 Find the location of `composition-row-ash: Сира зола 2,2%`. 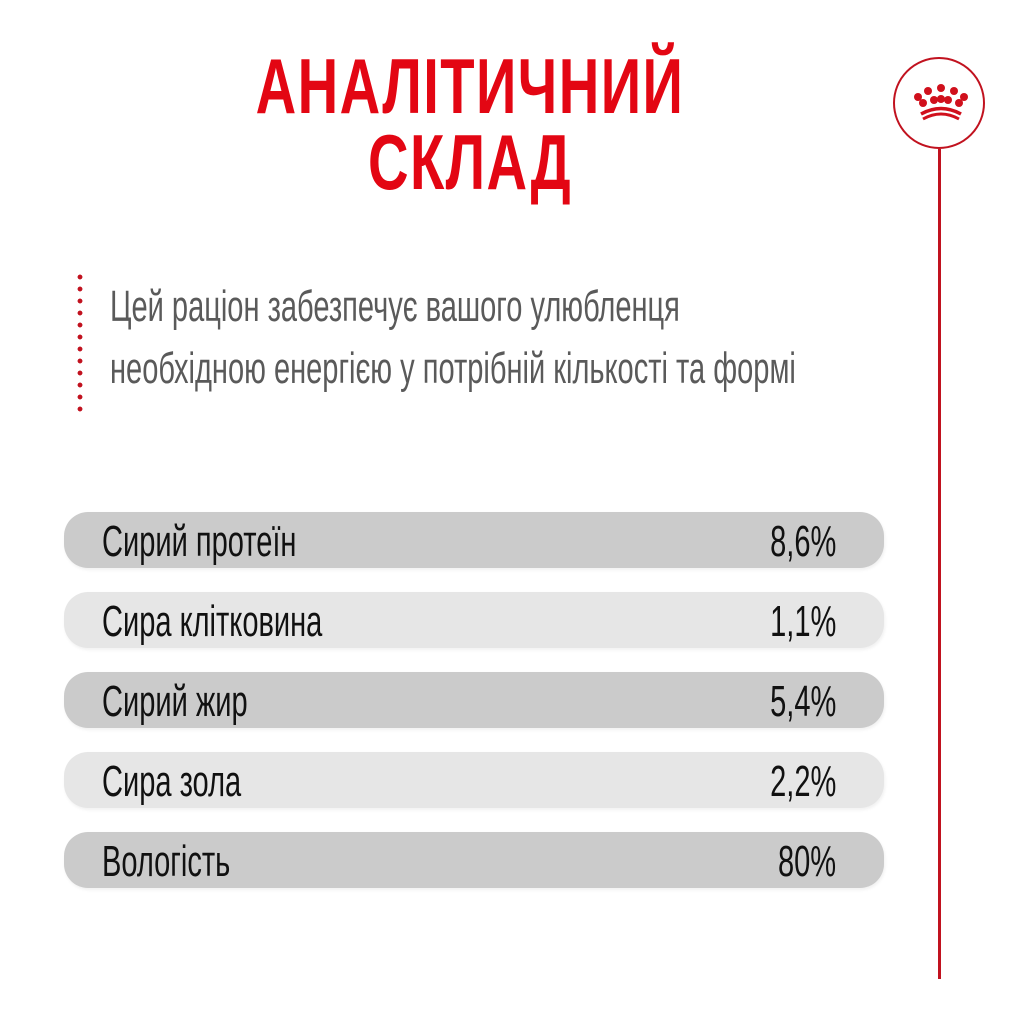

composition-row-ash: Сира зола 2,2% is located at coordinates (474, 780).